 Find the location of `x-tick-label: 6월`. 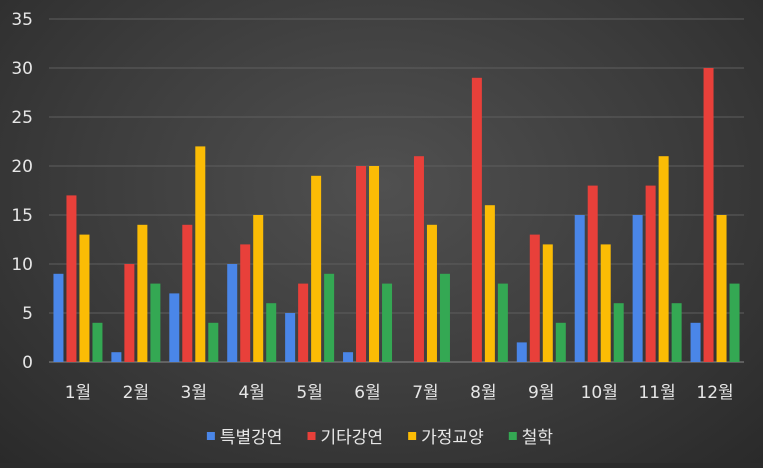

x-tick-label: 6월 is located at coordinates (367, 393).